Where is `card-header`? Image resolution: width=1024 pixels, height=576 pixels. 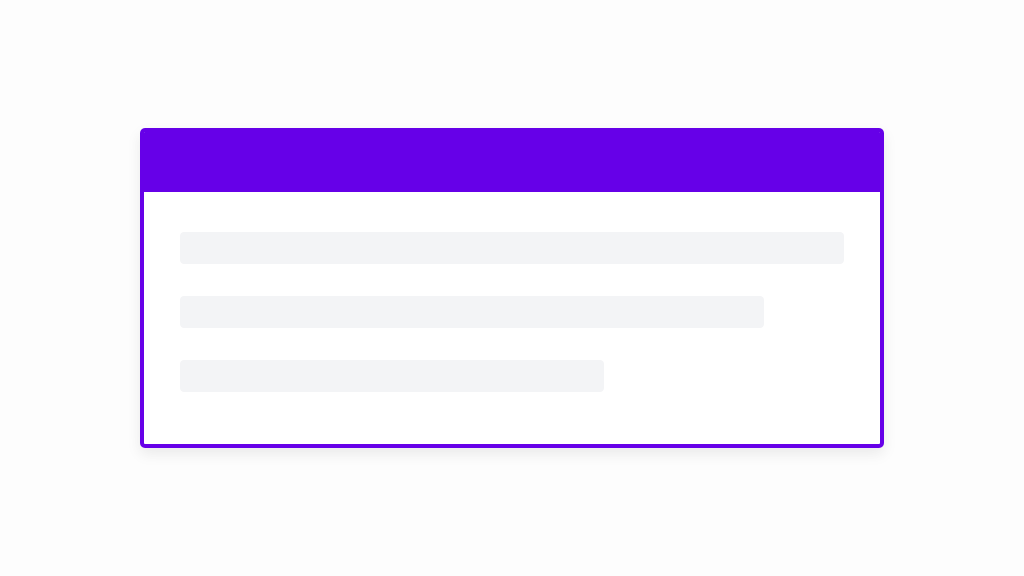 card-header is located at coordinates (512, 162).